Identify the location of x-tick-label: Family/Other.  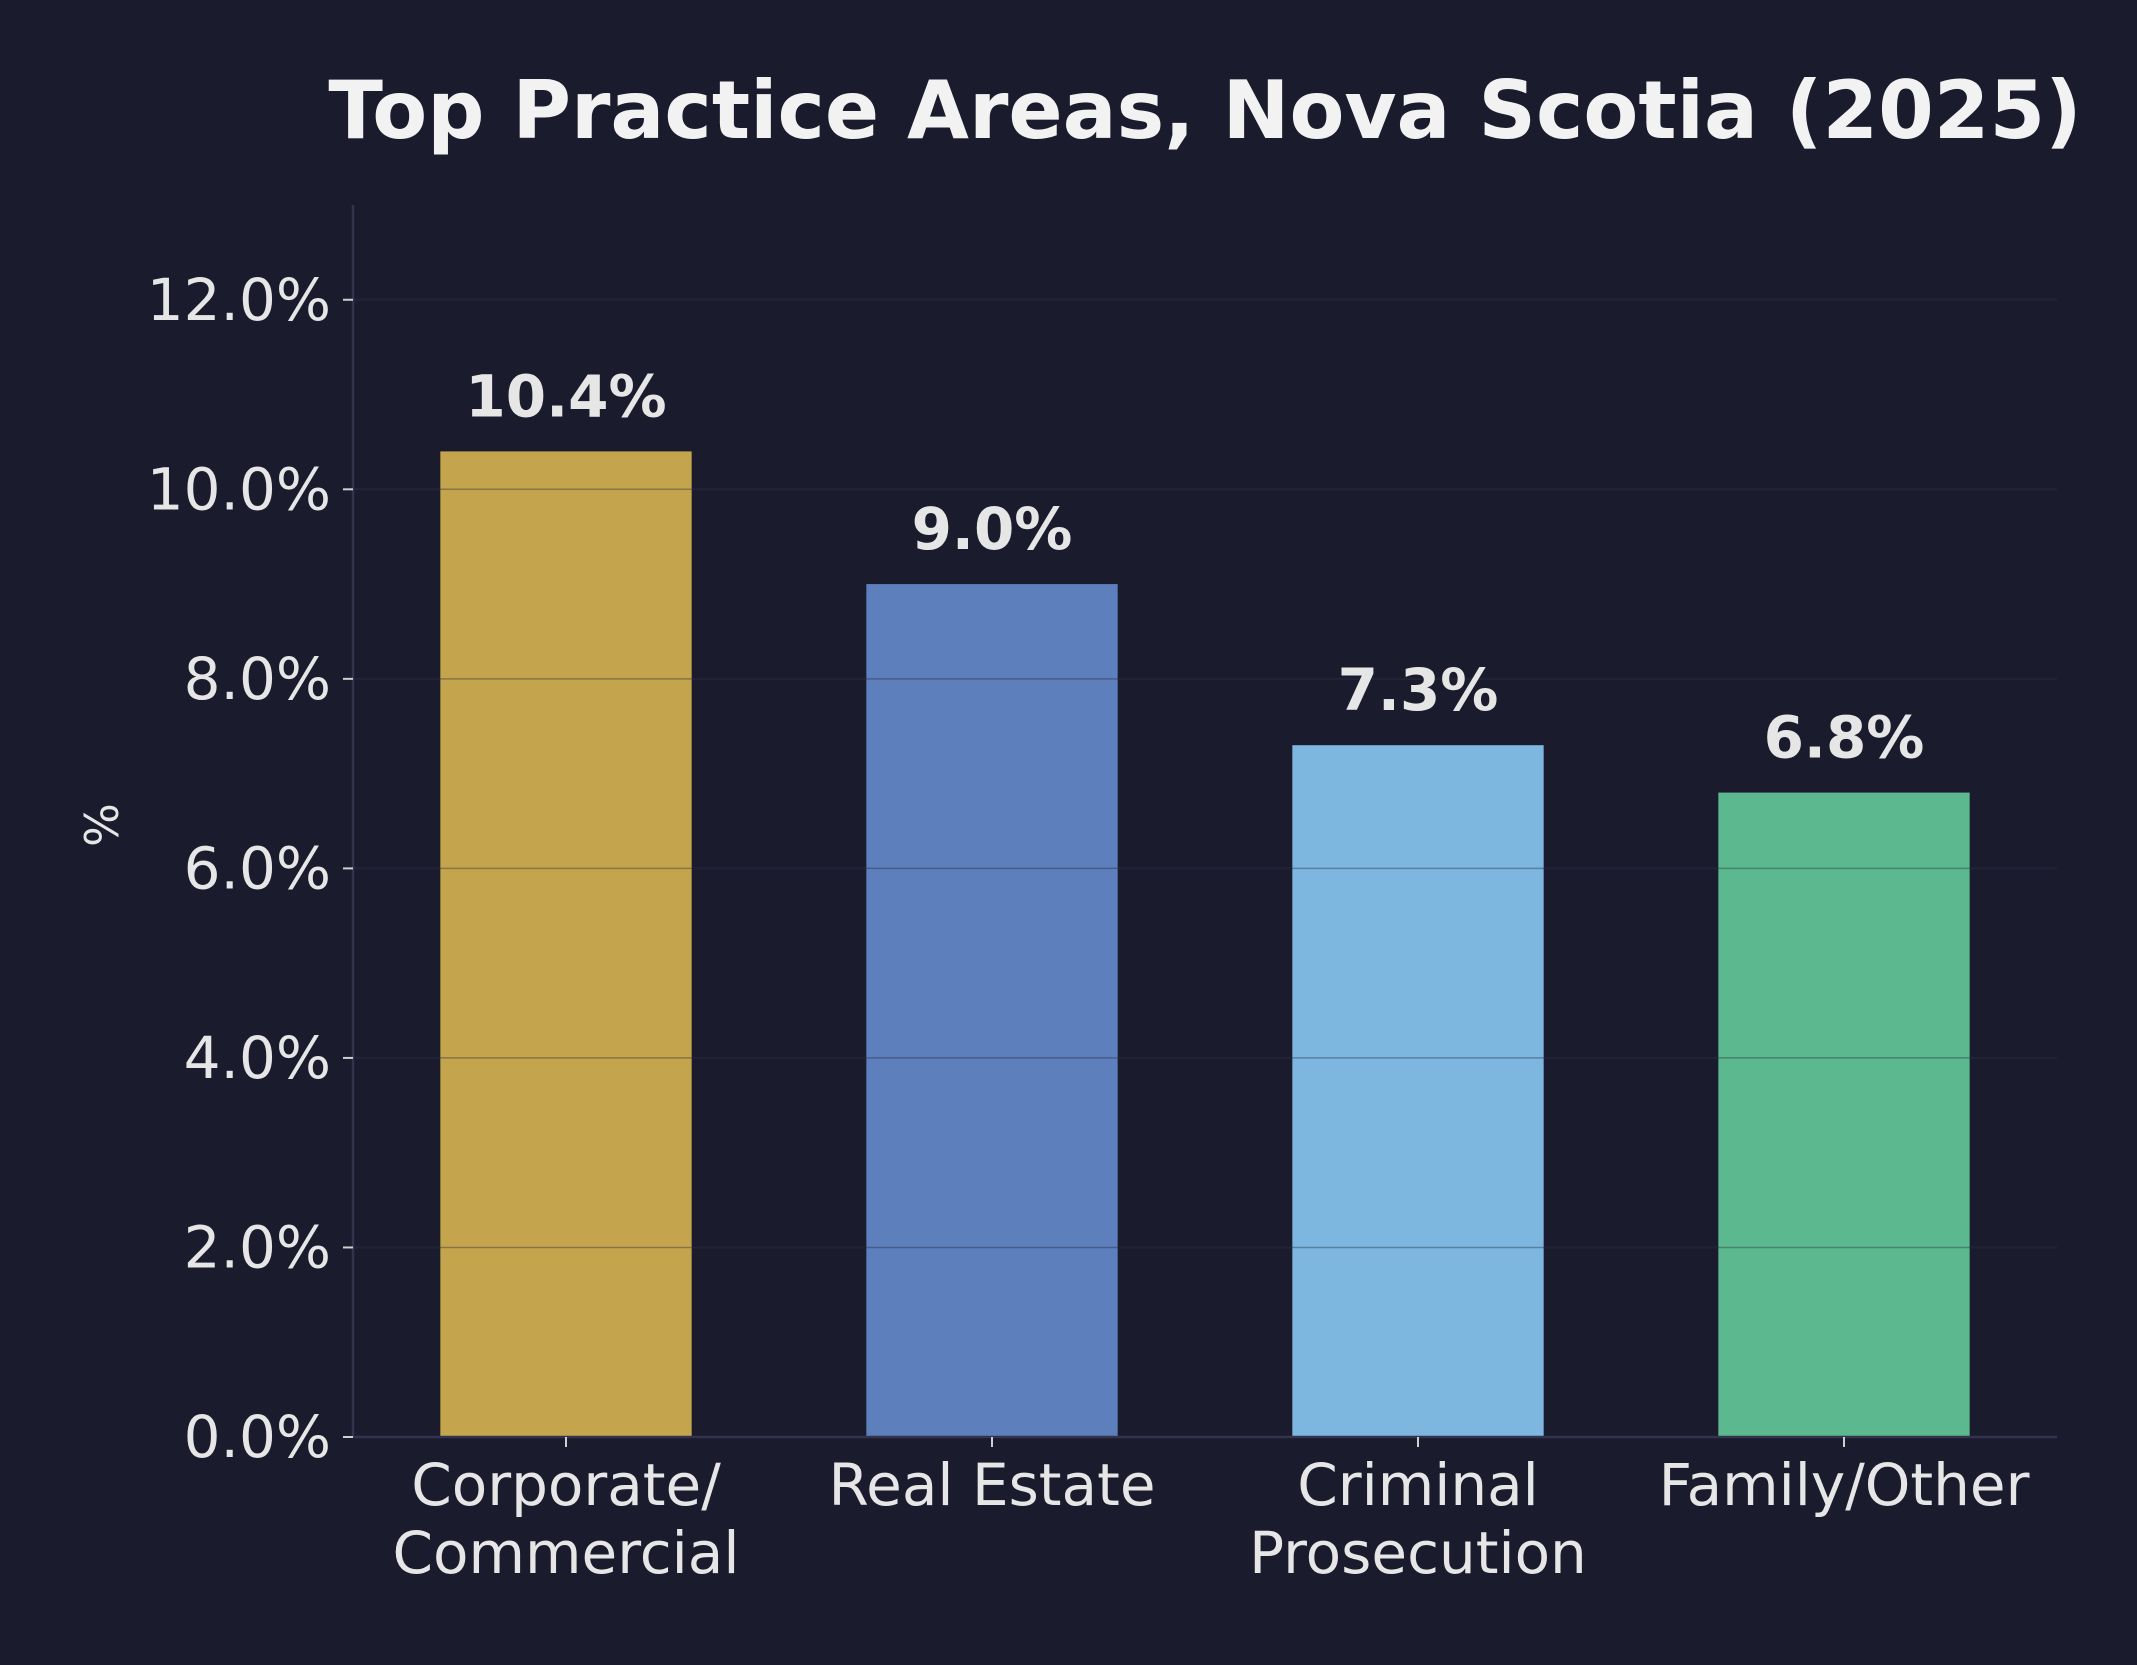
(1844, 1485).